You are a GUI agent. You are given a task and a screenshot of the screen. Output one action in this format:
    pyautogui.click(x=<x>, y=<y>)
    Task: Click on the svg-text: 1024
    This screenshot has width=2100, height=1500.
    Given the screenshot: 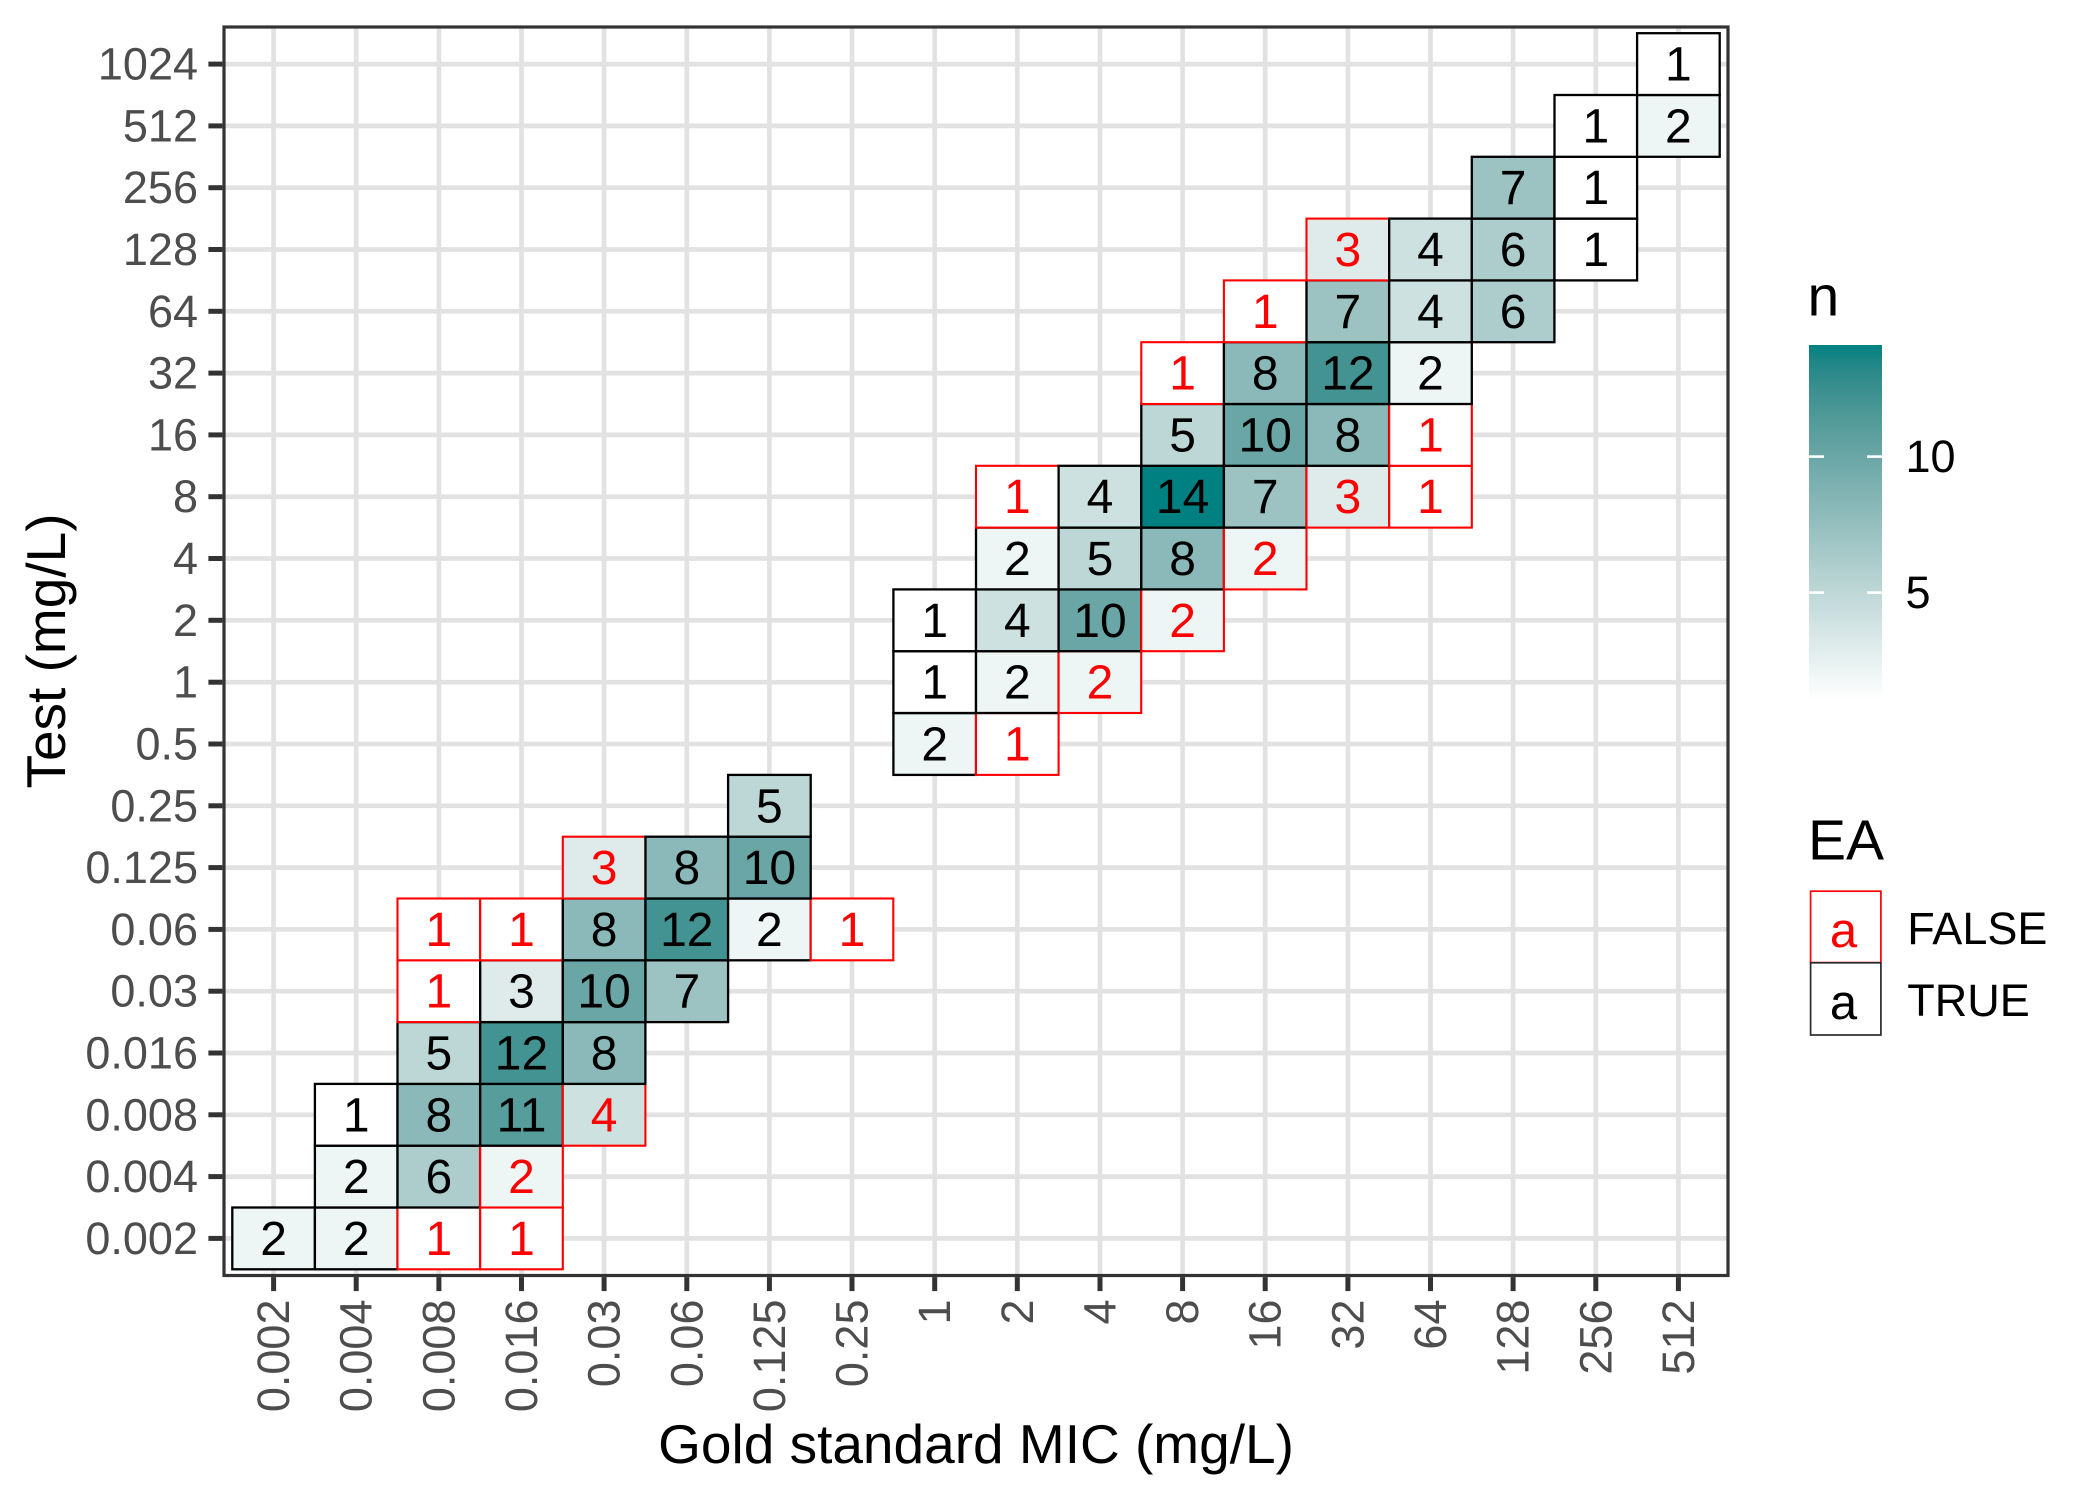 What is the action you would take?
    pyautogui.click(x=148, y=64)
    